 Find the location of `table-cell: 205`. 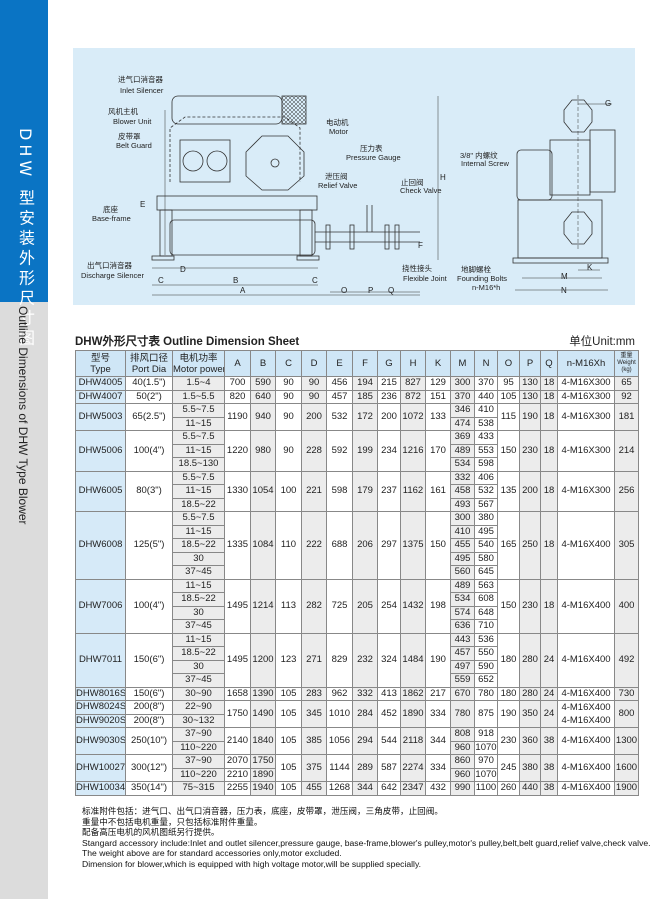

table-cell: 205 is located at coordinates (365, 606).